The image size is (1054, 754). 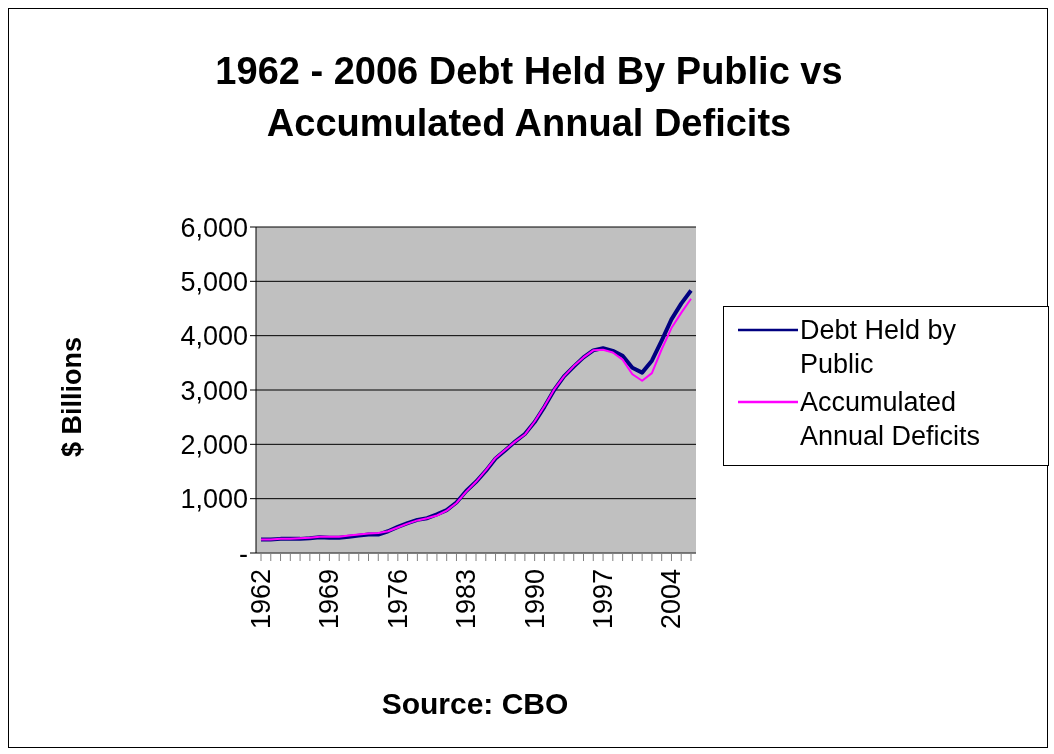 I want to click on y-tick-label: 1,000, so click(x=214, y=499).